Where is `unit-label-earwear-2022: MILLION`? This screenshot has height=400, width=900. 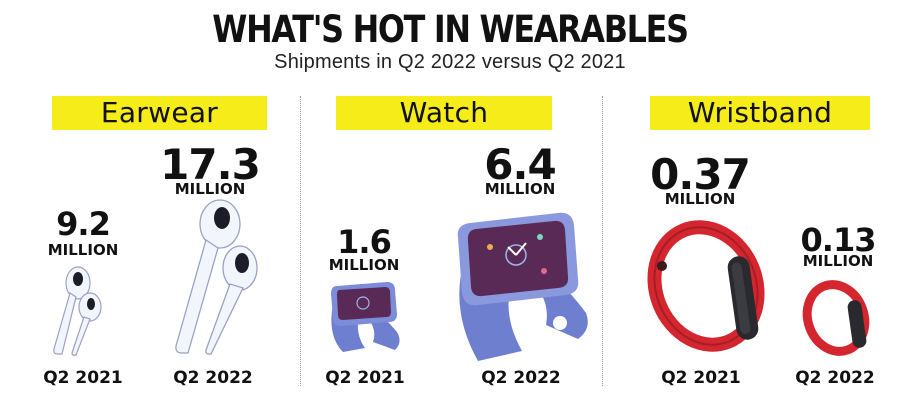
unit-label-earwear-2022: MILLION is located at coordinates (210, 189).